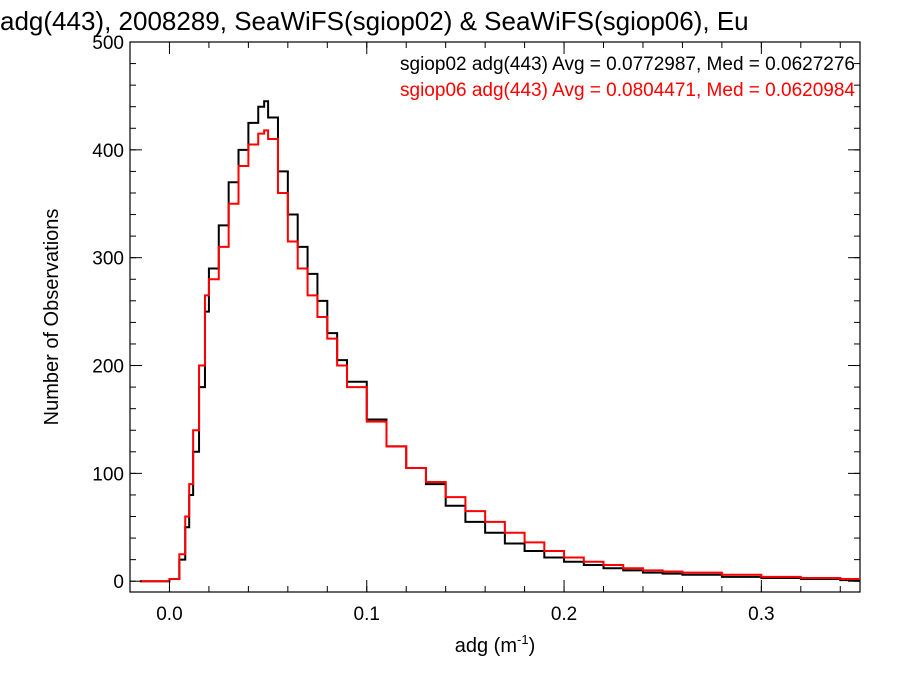  What do you see at coordinates (108, 43) in the screenshot?
I see `y-tick-label: 500` at bounding box center [108, 43].